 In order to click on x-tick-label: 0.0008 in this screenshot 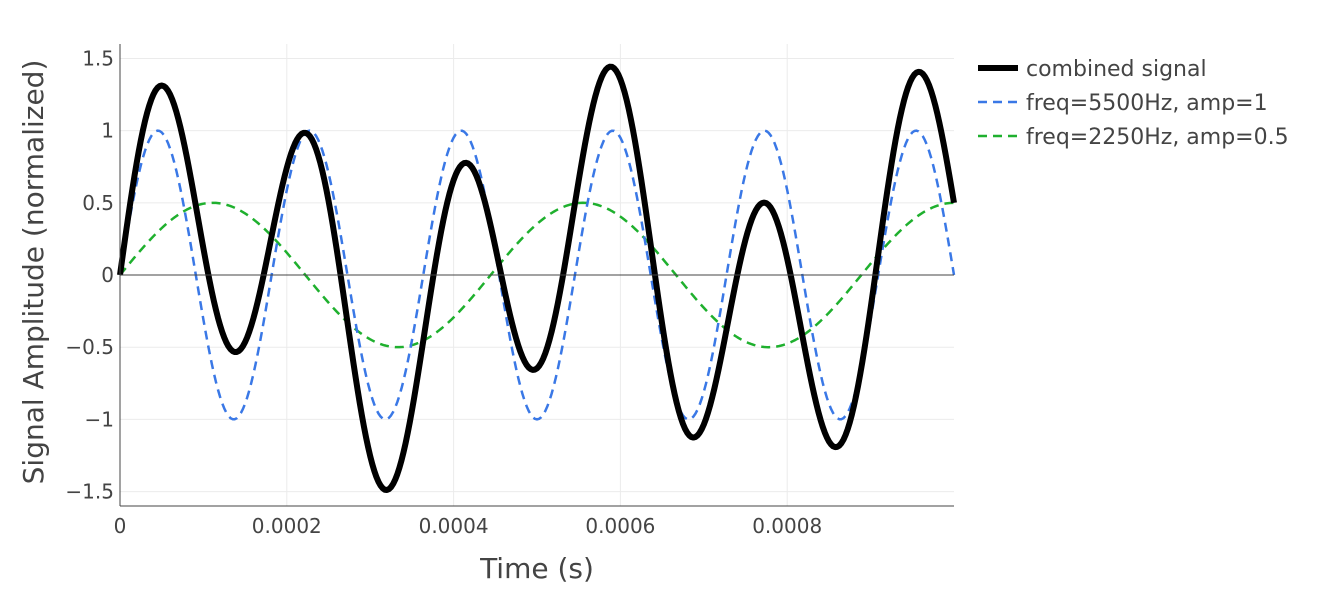, I will do `click(787, 526)`.